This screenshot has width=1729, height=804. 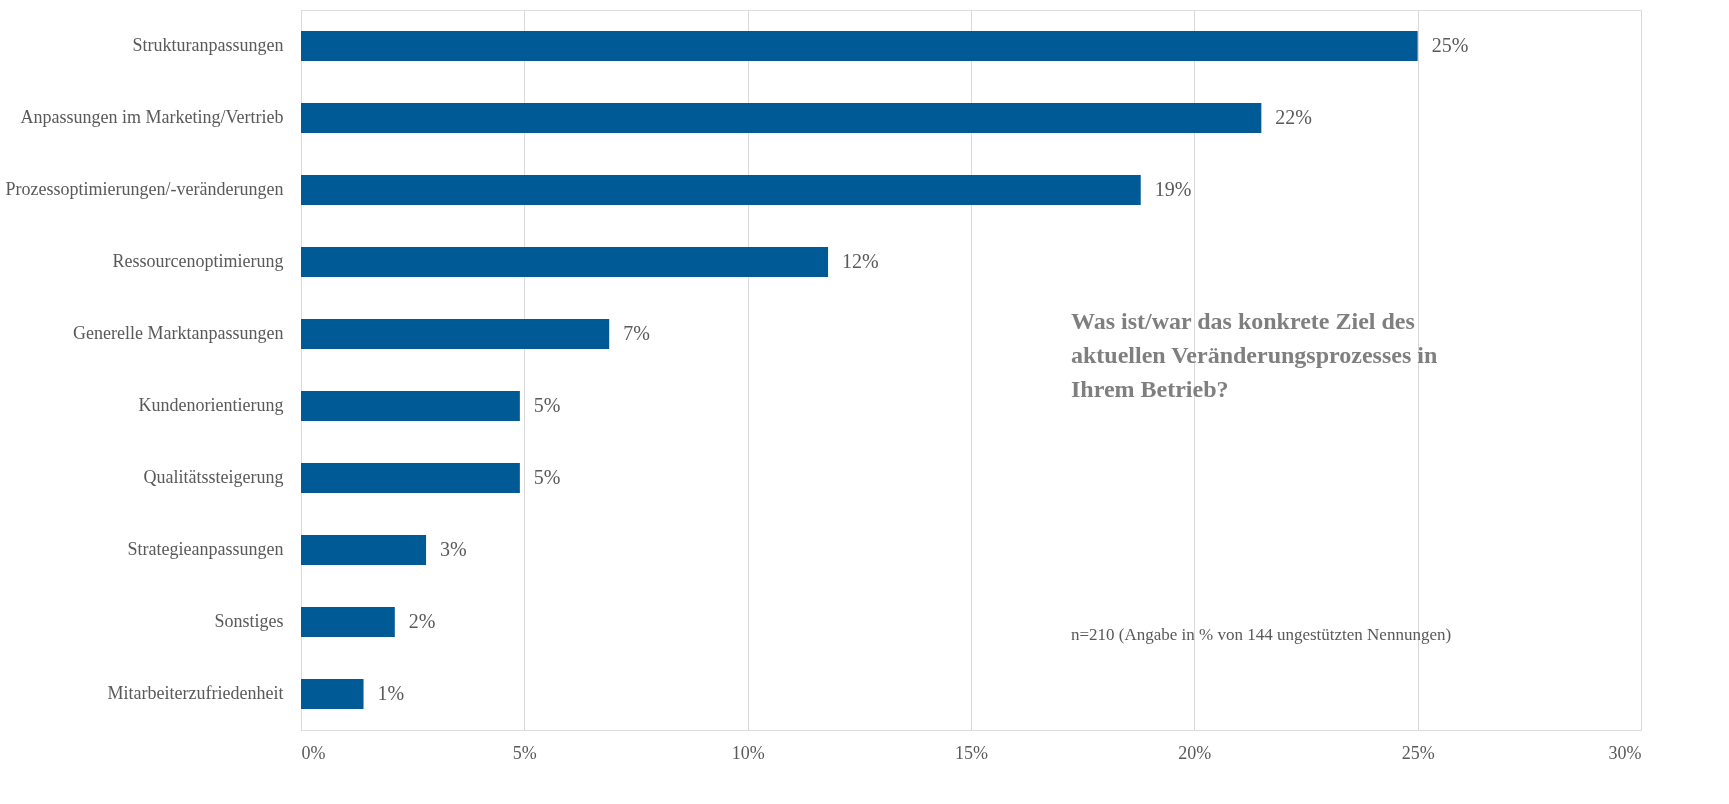 I want to click on y-tick-label: Mitarbeiterzufriedenheit, so click(x=195, y=693).